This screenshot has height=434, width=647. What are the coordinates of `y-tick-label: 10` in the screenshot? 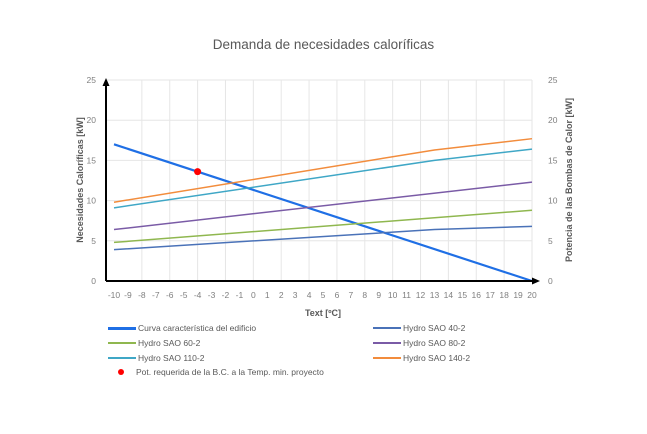 It's located at (92, 201).